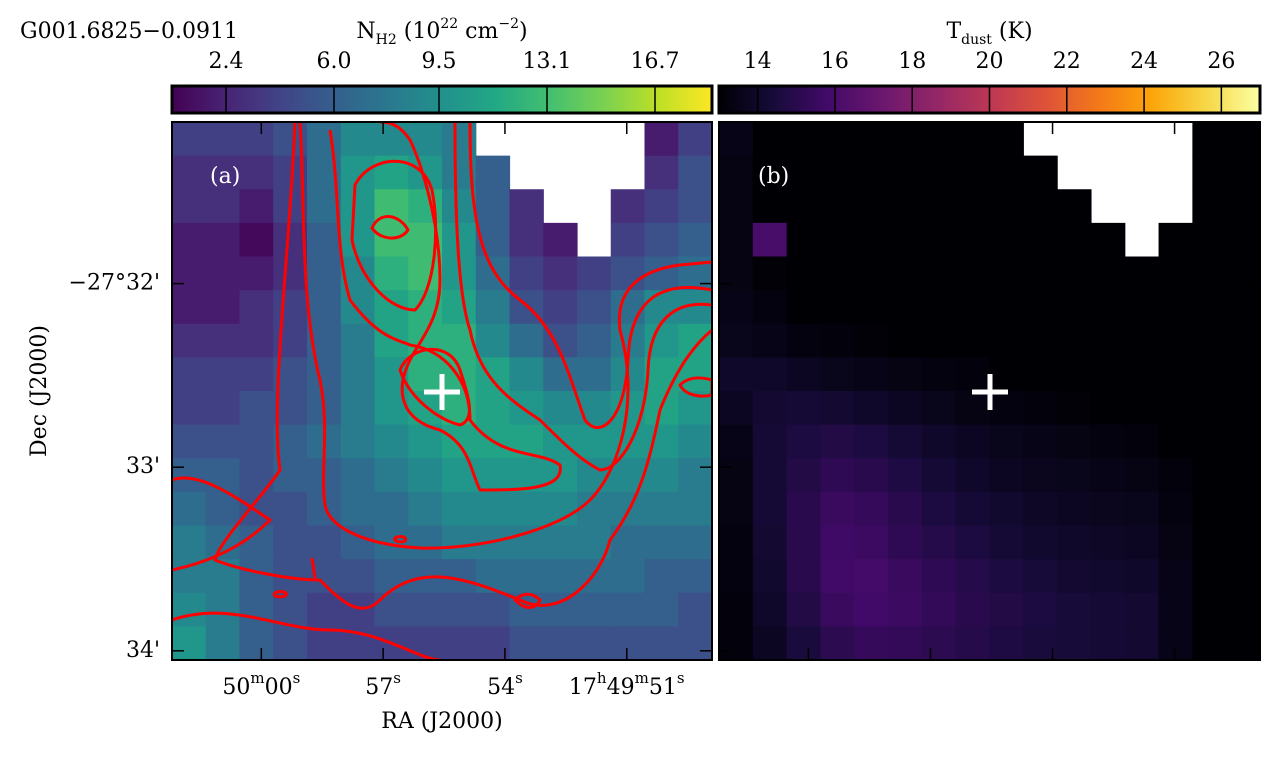  Describe the element at coordinates (365, 31) in the screenshot. I see `colorbar-label-part: N` at that location.